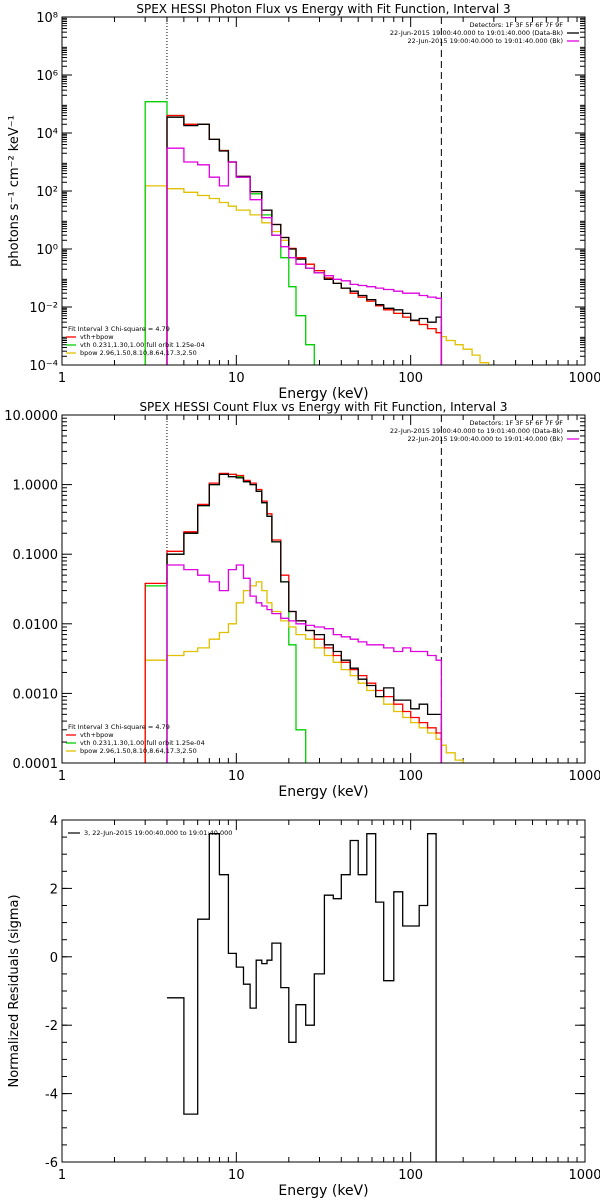  What do you see at coordinates (36, 764) in the screenshot?
I see `y-tick-label: 0.0001` at bounding box center [36, 764].